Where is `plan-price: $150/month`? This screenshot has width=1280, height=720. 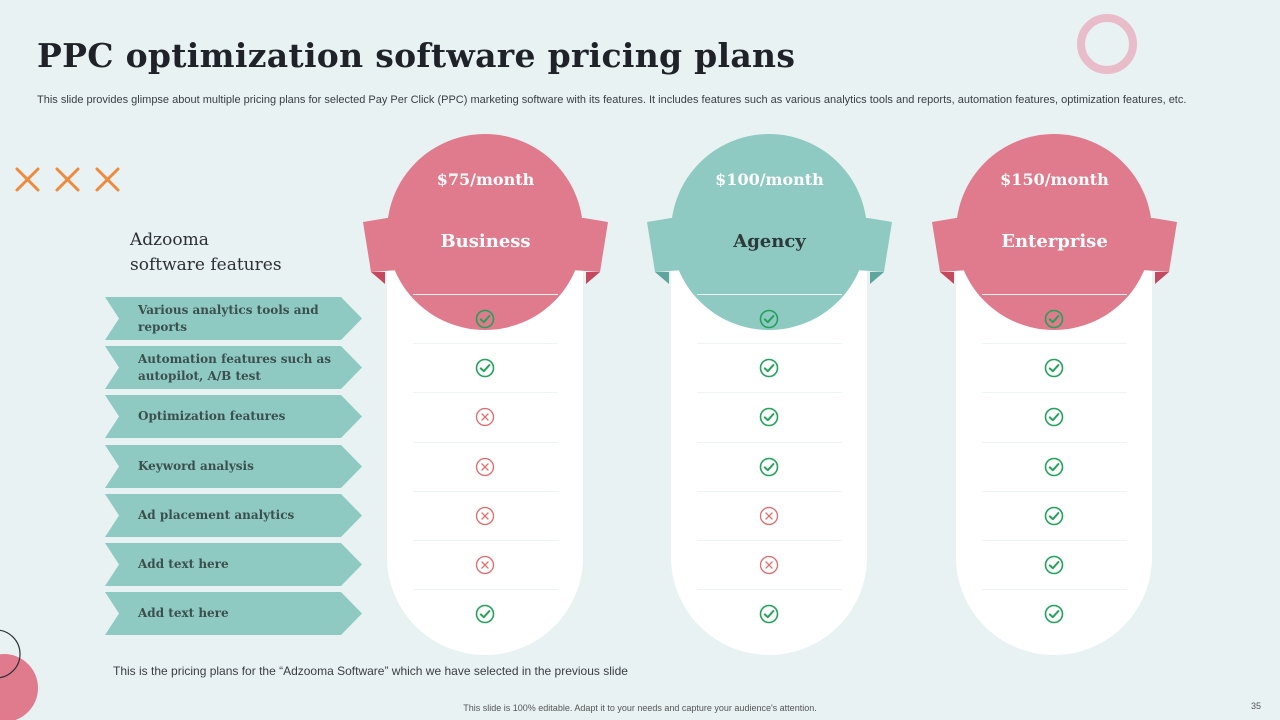
plan-price: $150/month is located at coordinates (1054, 179).